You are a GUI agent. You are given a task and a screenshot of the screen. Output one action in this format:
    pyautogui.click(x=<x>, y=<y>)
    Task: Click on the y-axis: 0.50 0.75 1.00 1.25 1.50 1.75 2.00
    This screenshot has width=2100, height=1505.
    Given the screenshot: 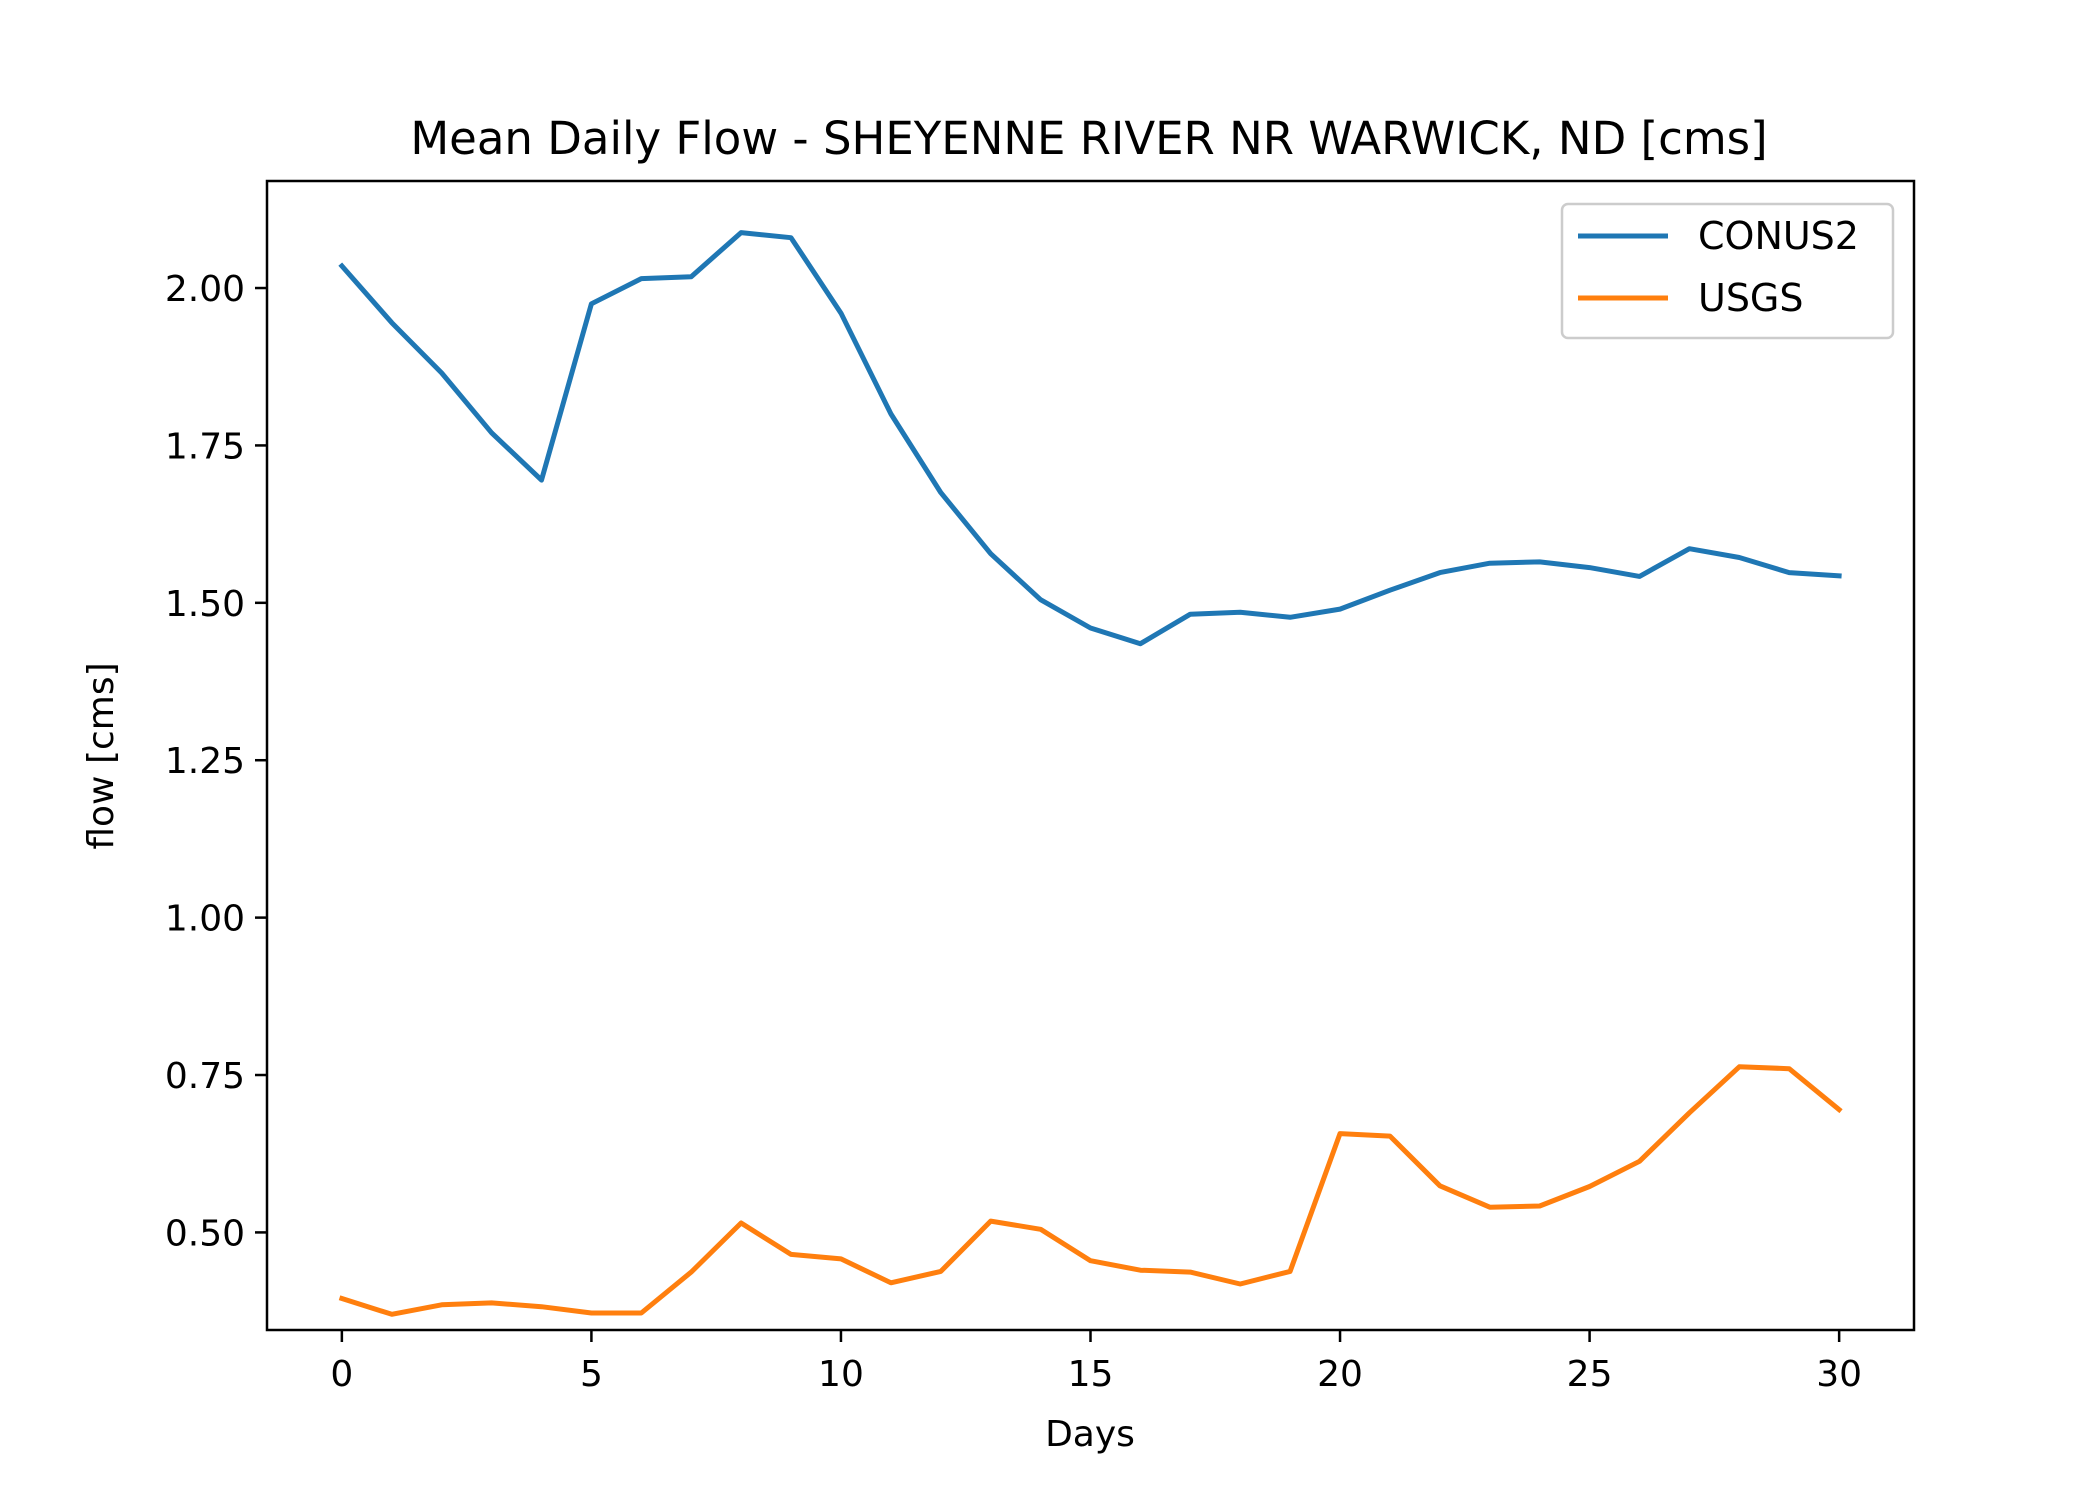 What is the action you would take?
    pyautogui.click(x=216, y=761)
    